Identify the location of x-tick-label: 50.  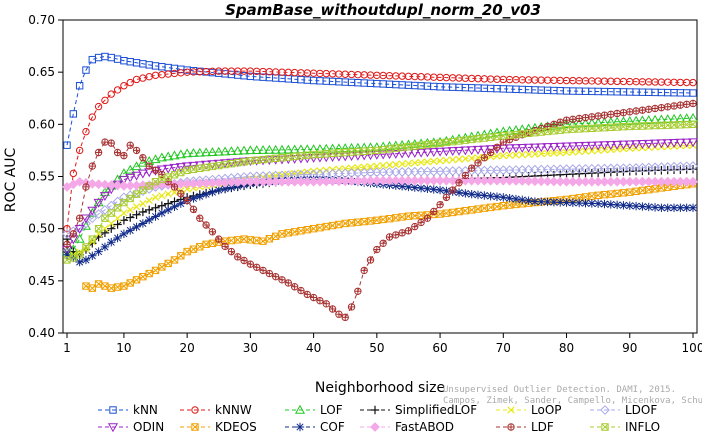
(376, 348).